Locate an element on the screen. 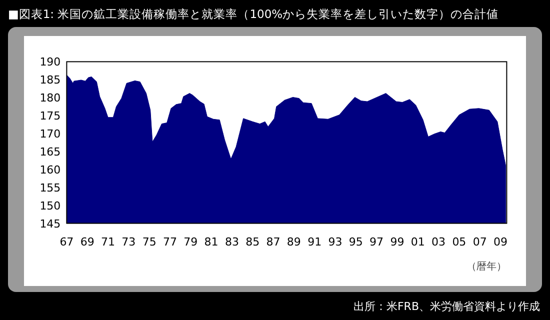 This screenshot has width=550, height=320. x-tick-label: 03 is located at coordinates (439, 241).